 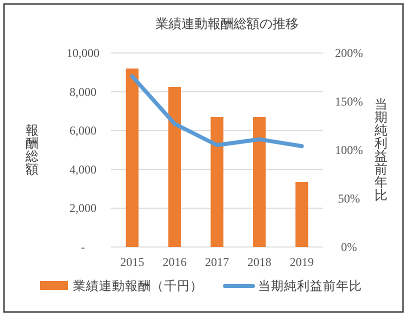 What do you see at coordinates (302, 262) in the screenshot?
I see `x-tick-label: 2019` at bounding box center [302, 262].